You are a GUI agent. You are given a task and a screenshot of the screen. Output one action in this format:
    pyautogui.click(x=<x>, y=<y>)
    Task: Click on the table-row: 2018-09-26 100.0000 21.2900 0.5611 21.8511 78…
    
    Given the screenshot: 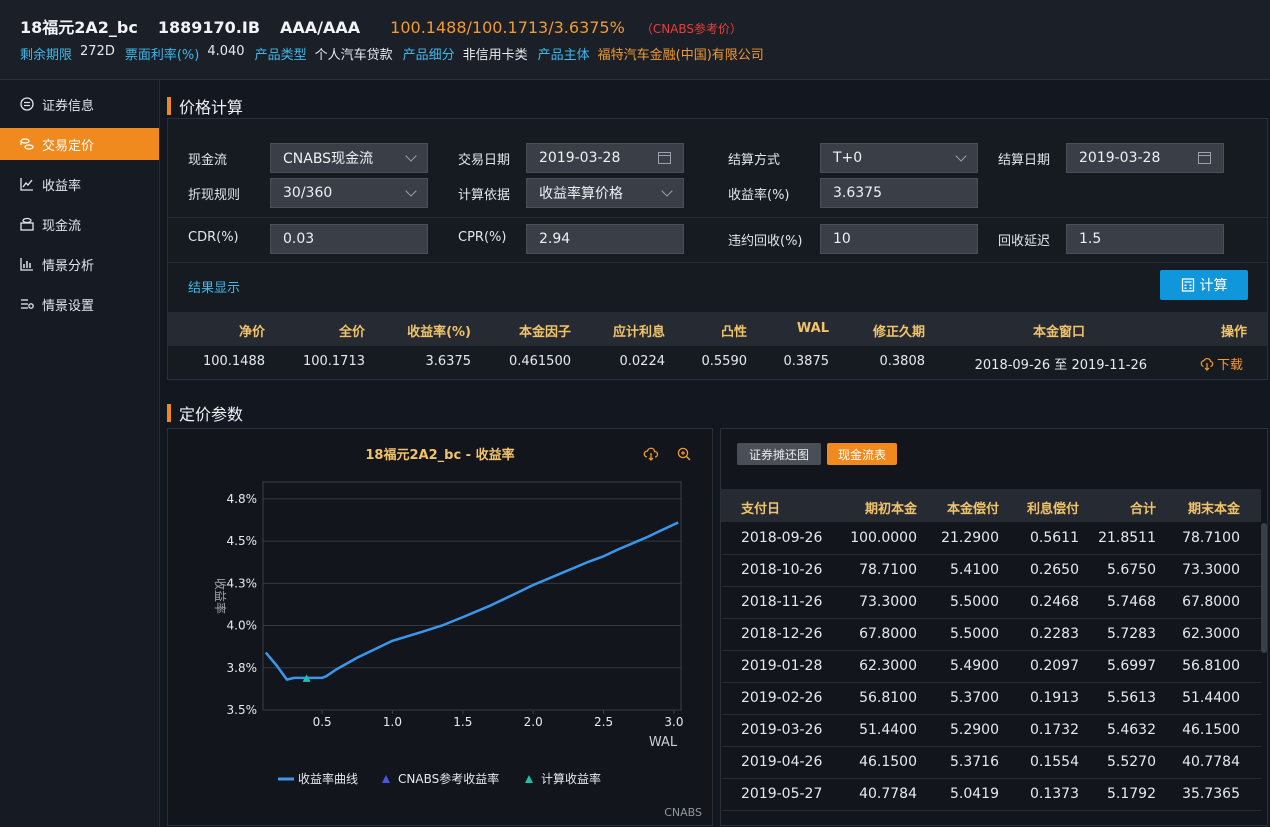 What is the action you would take?
    pyautogui.click(x=991, y=539)
    